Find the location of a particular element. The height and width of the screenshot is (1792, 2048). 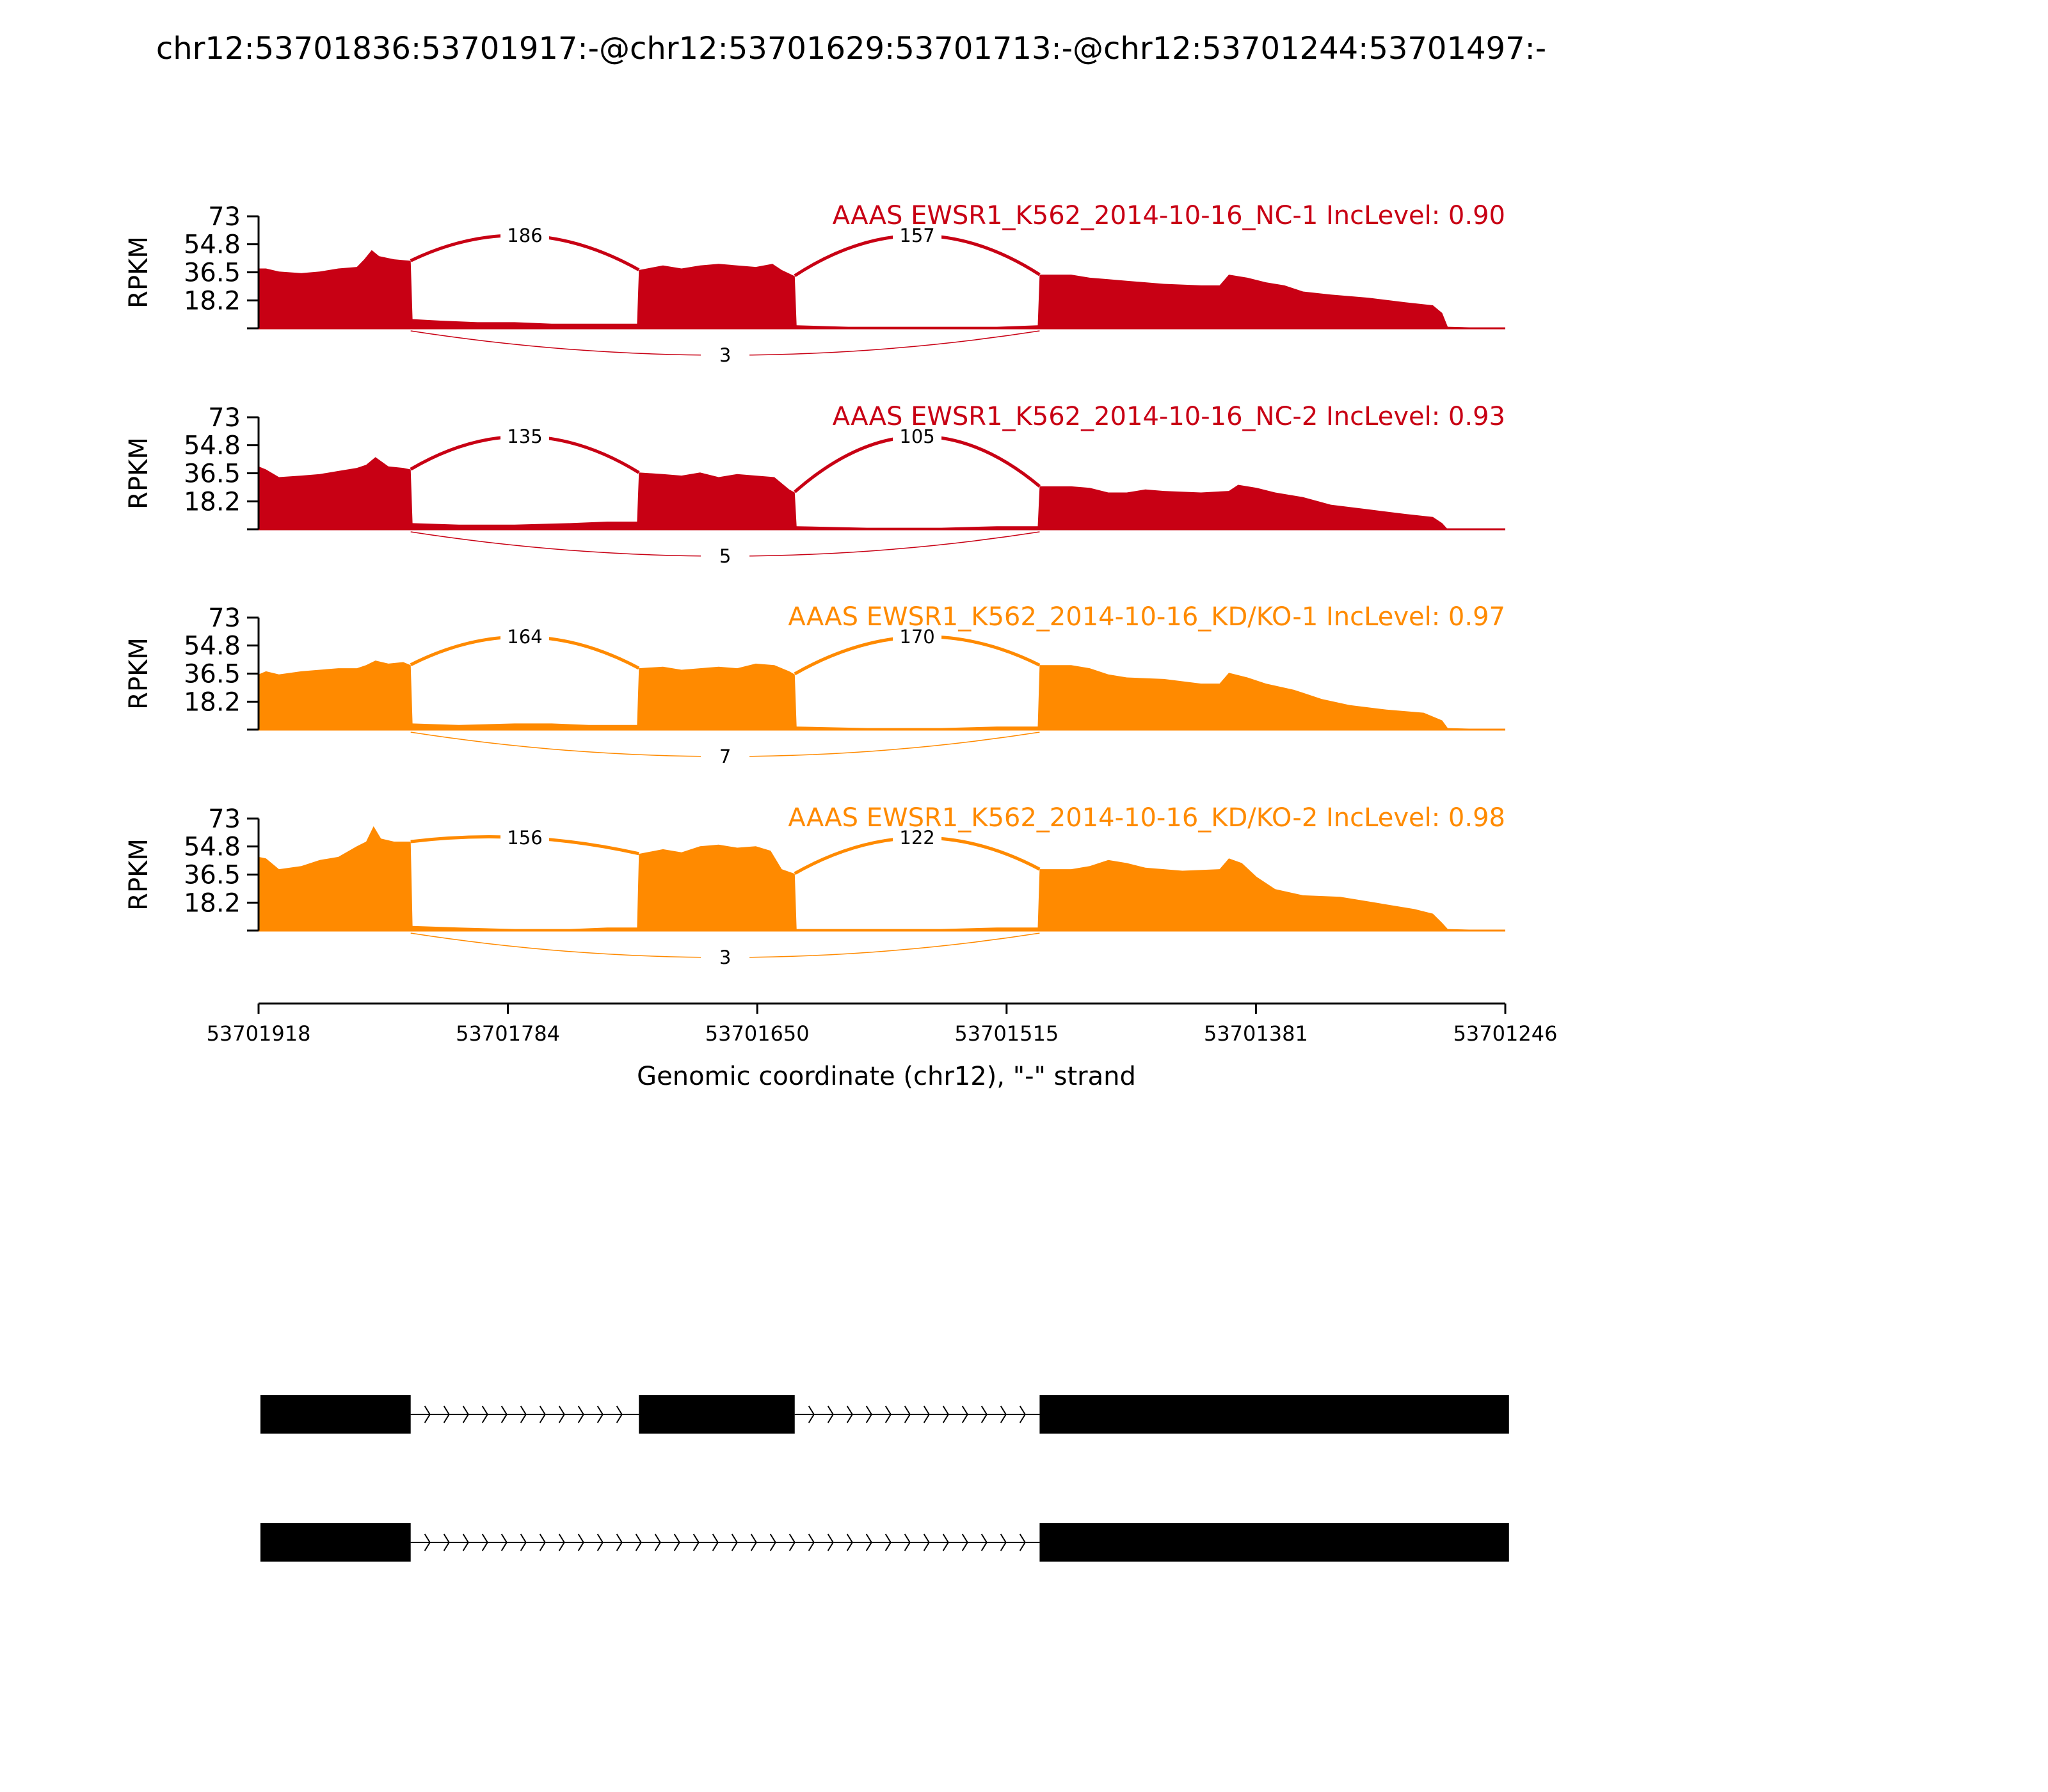

junction-count: 7 is located at coordinates (725, 756).